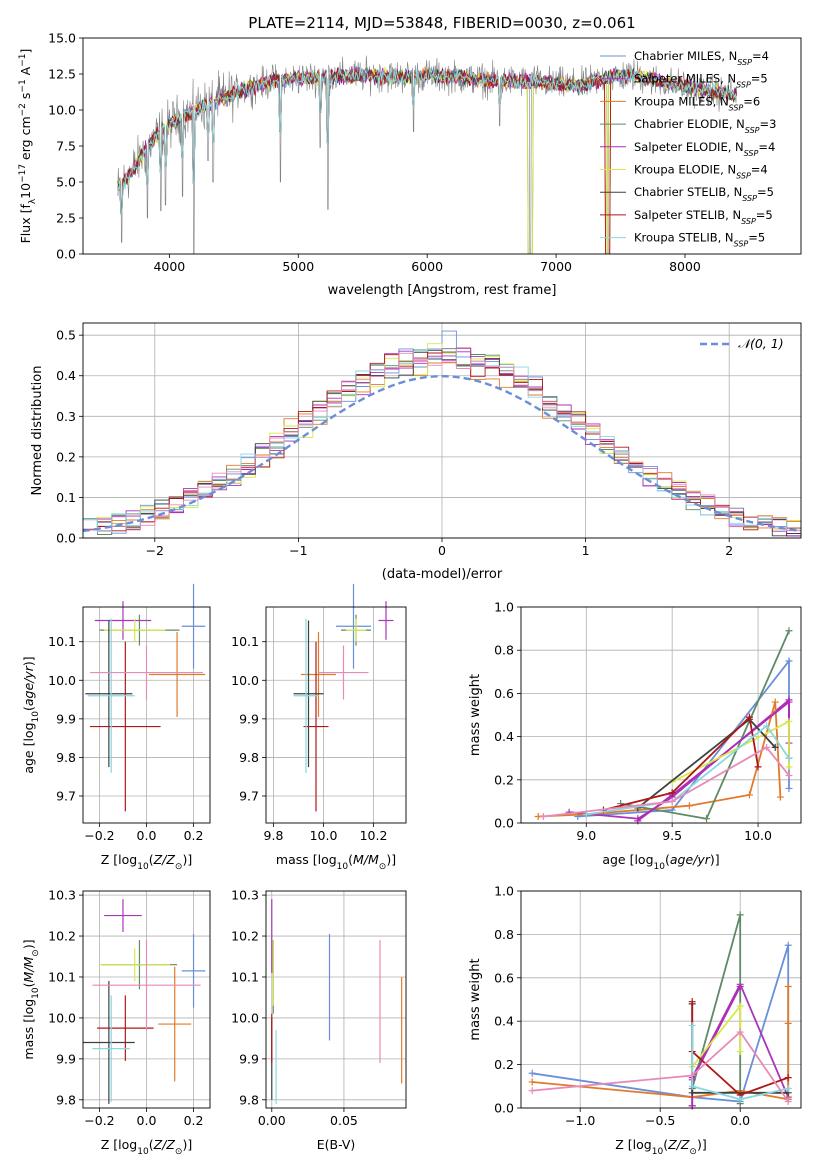 This screenshot has width=819, height=1170. What do you see at coordinates (366, 859) in the screenshot?
I see `x-axis-label-part: M/M` at bounding box center [366, 859].